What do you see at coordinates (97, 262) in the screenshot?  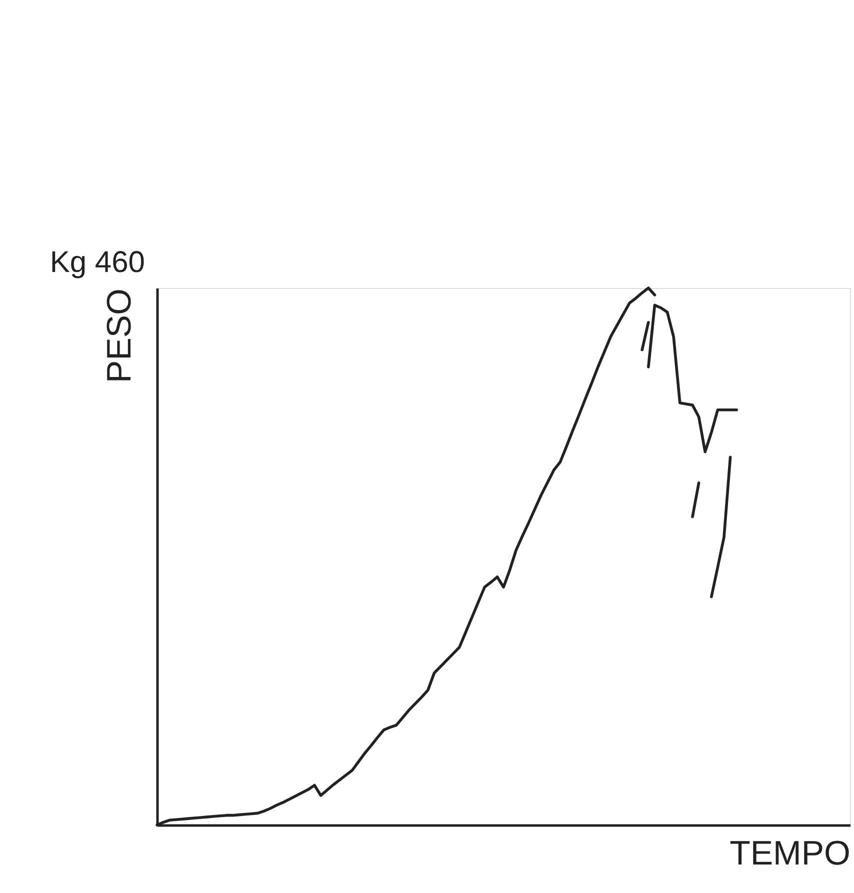 I see `text: Kg 460` at bounding box center [97, 262].